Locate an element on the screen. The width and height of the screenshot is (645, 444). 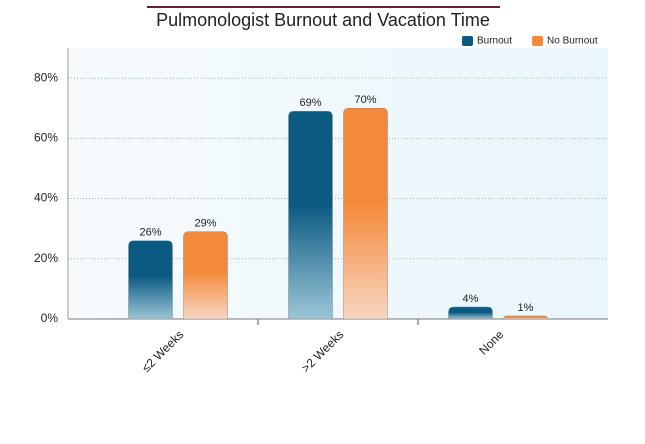
y-tick-label: 0% is located at coordinates (50, 318).